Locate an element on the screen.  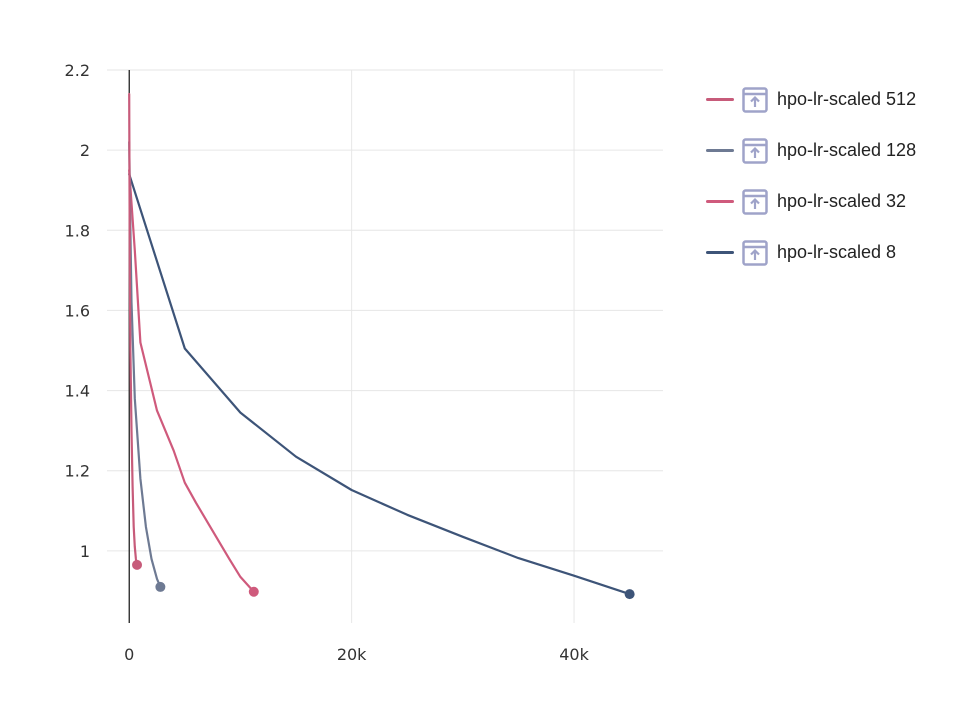
y-tick-label: 1.2 is located at coordinates (77, 471).